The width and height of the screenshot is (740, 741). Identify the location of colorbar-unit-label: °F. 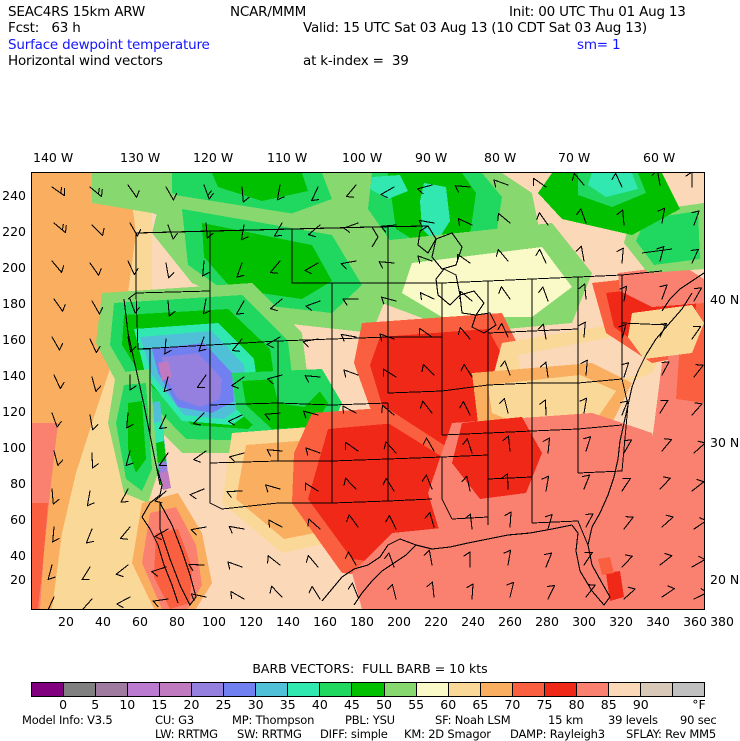
(699, 704).